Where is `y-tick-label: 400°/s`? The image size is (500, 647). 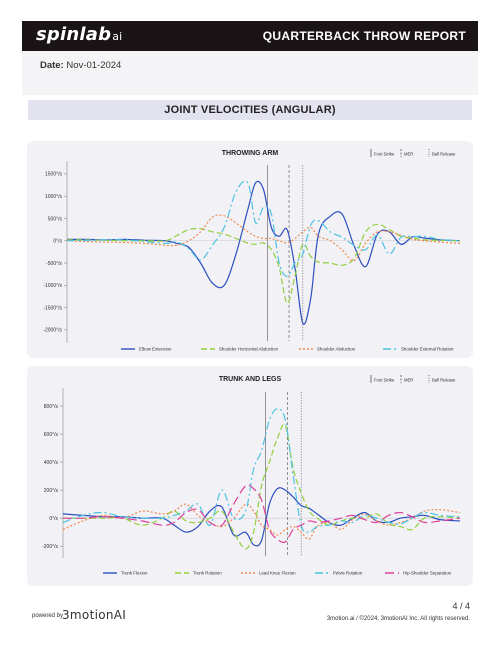 y-tick-label: 400°/s is located at coordinates (51, 463).